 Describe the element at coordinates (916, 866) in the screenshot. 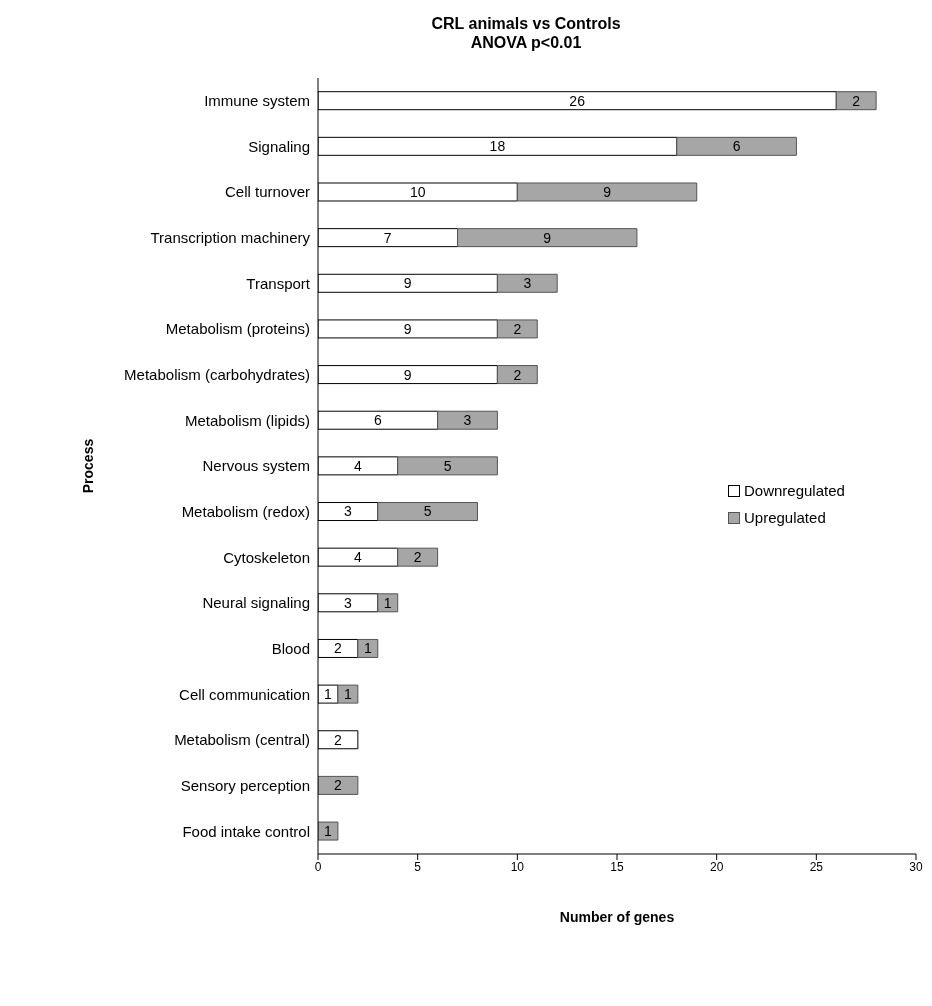

I see `x-tick-label: 30` at that location.